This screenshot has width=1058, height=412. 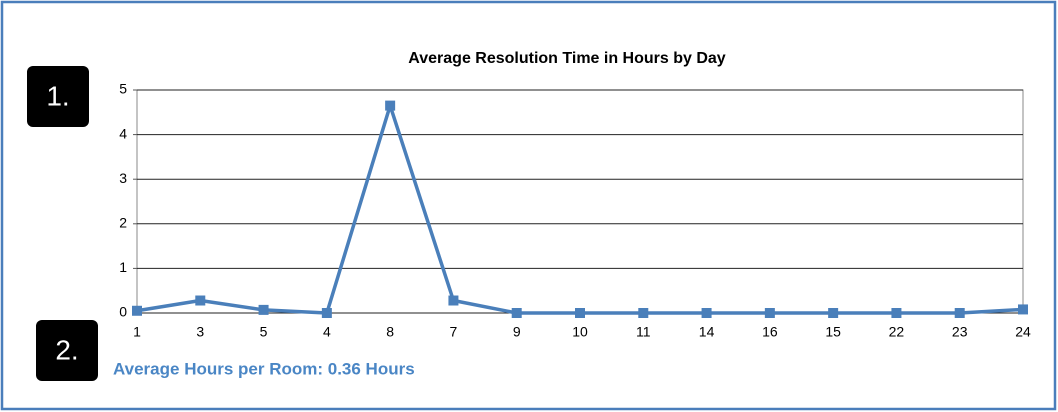 I want to click on x-tick-label: 16, so click(x=770, y=332).